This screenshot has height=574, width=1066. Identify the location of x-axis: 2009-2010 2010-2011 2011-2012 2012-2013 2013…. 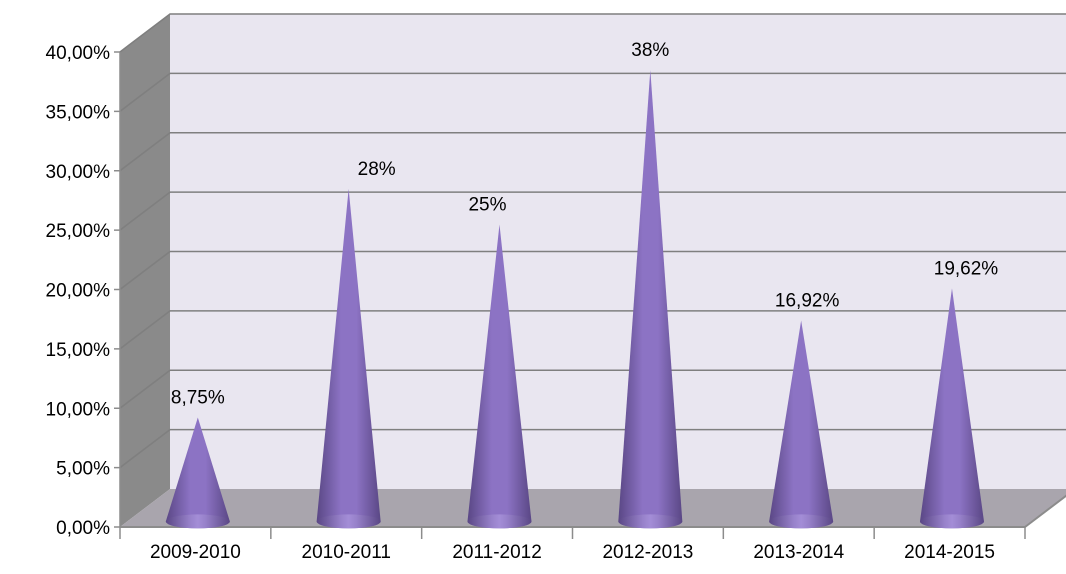
(572, 545).